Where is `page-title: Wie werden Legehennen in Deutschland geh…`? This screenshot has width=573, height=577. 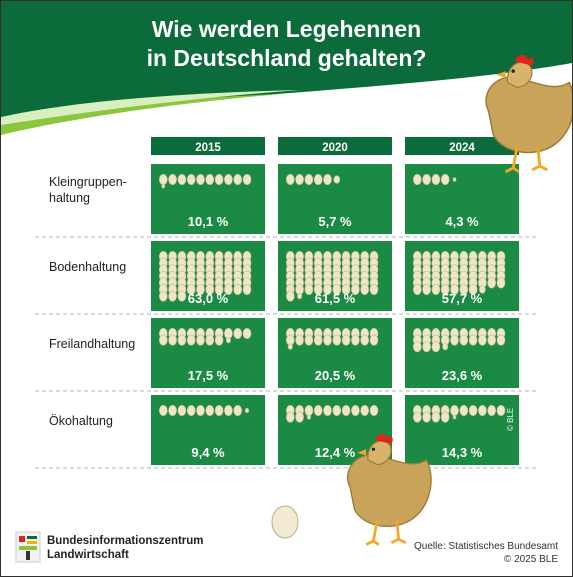
page-title: Wie werden Legehennen in Deutschland geh… is located at coordinates (286, 44).